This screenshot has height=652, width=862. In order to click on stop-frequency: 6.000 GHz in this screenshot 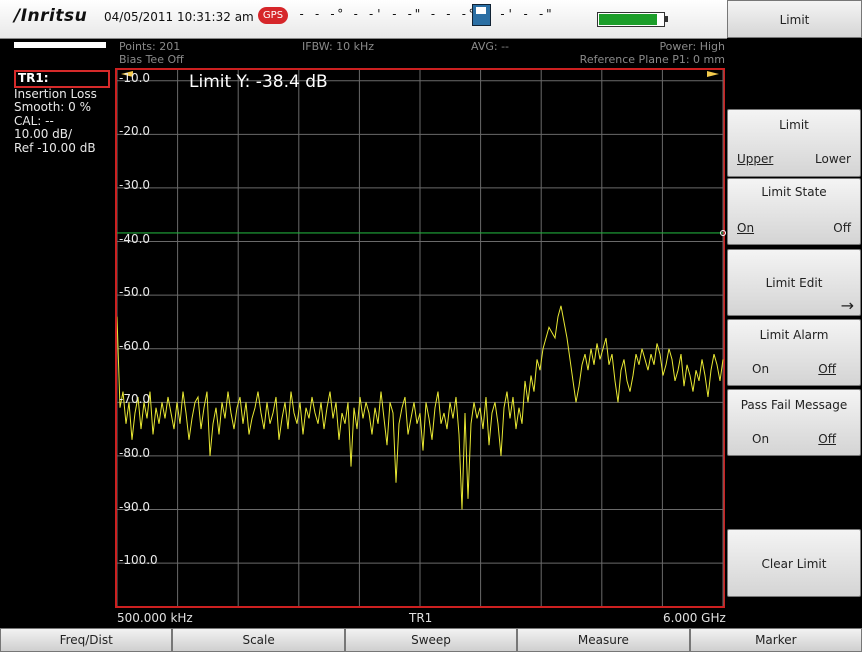, I will do `click(694, 618)`.